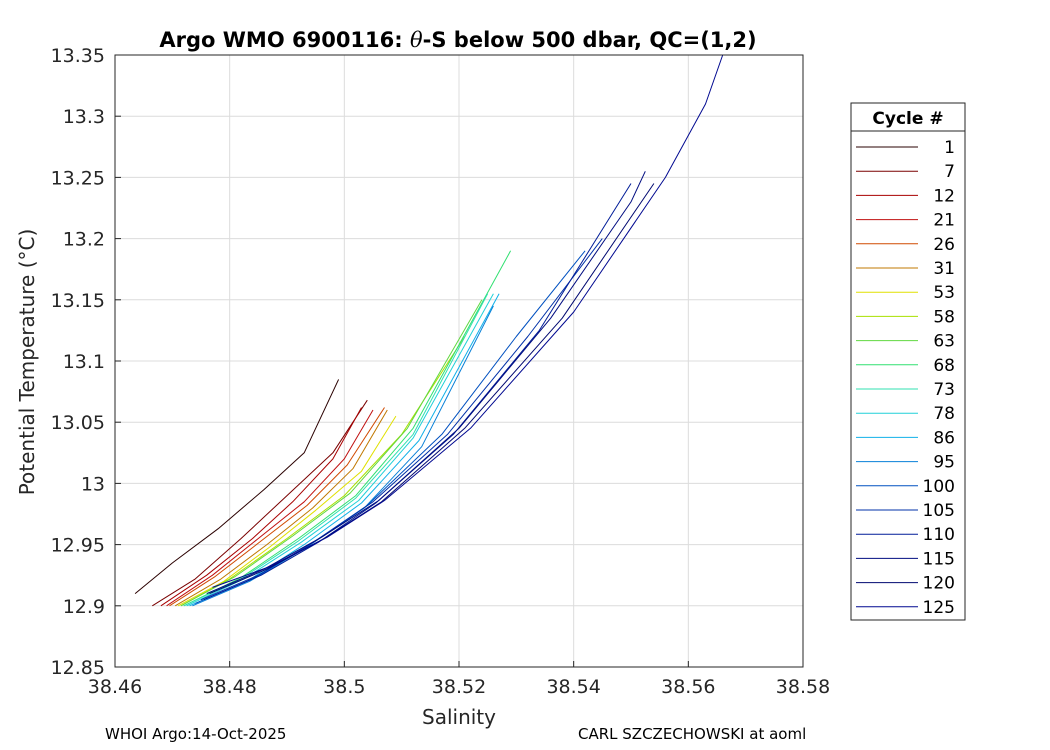 The image size is (1050, 750). I want to click on legend-label-cycle-53: 53, so click(944, 293).